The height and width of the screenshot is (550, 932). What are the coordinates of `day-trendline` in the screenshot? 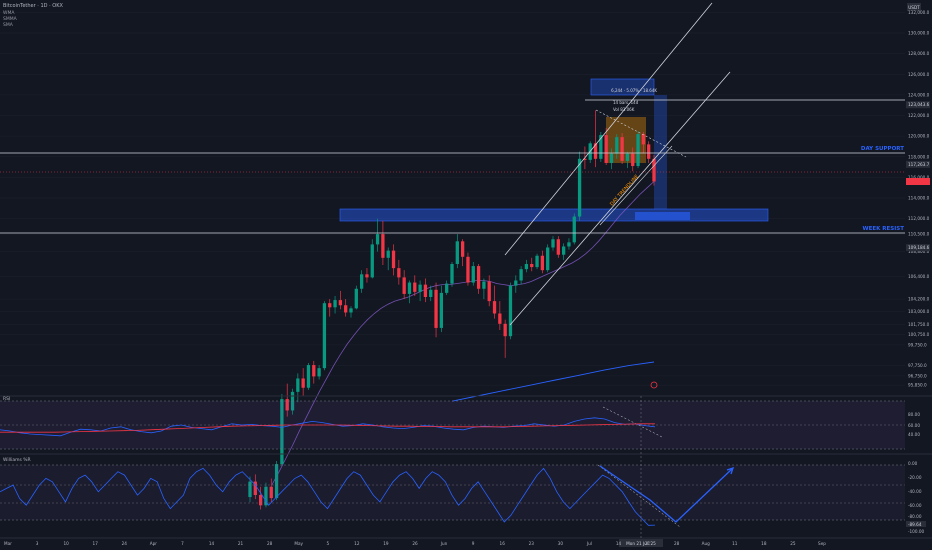 It's located at (636, 185).